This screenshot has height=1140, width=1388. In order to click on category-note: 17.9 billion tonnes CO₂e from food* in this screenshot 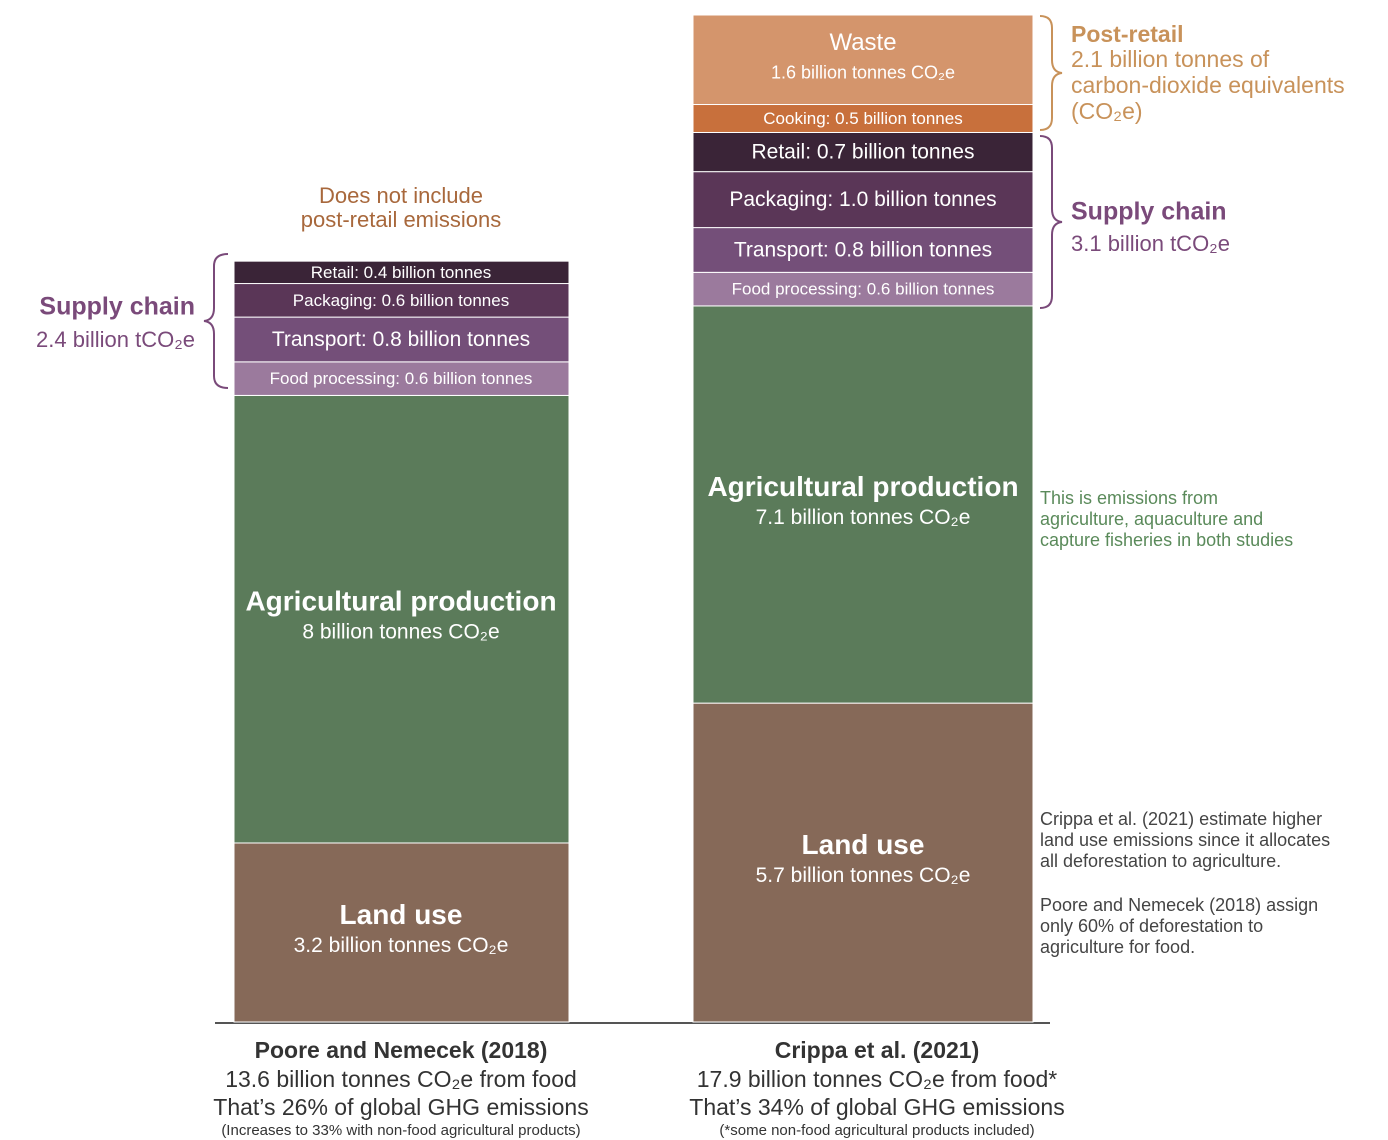, I will do `click(877, 1079)`.